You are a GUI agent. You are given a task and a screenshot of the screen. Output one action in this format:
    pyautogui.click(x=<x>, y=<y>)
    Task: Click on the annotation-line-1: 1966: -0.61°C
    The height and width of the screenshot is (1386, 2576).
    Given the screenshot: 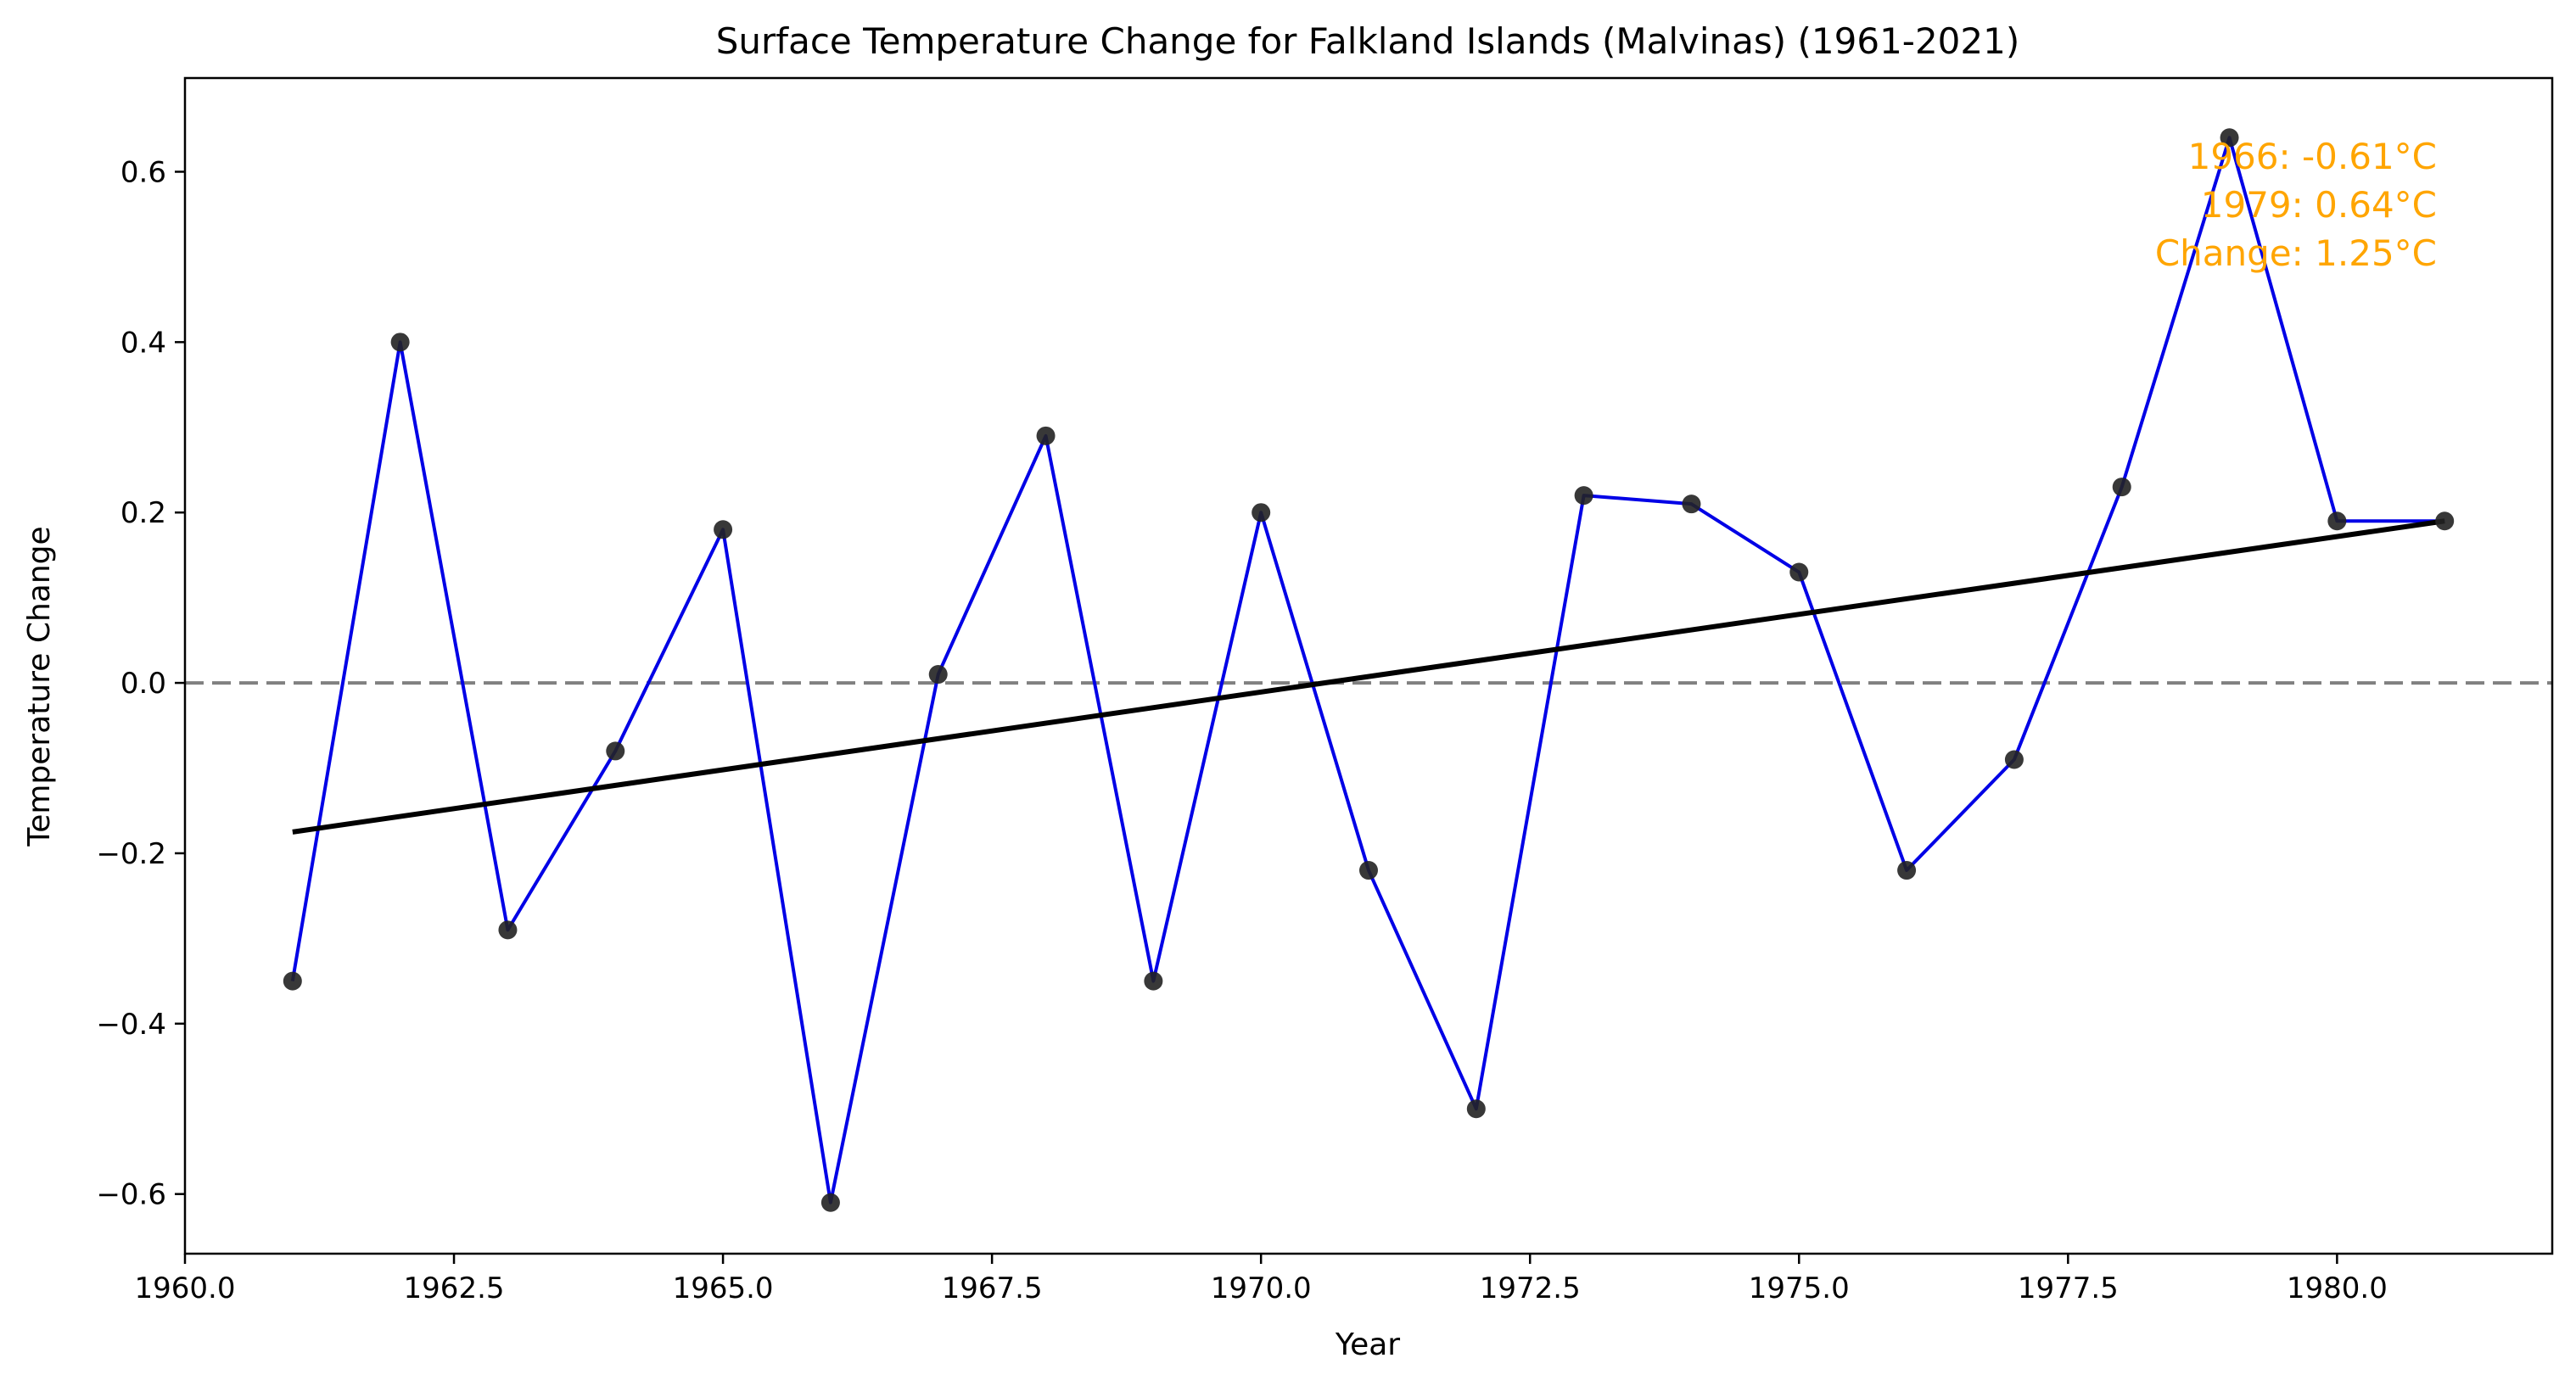 What is the action you would take?
    pyautogui.click(x=2312, y=157)
    